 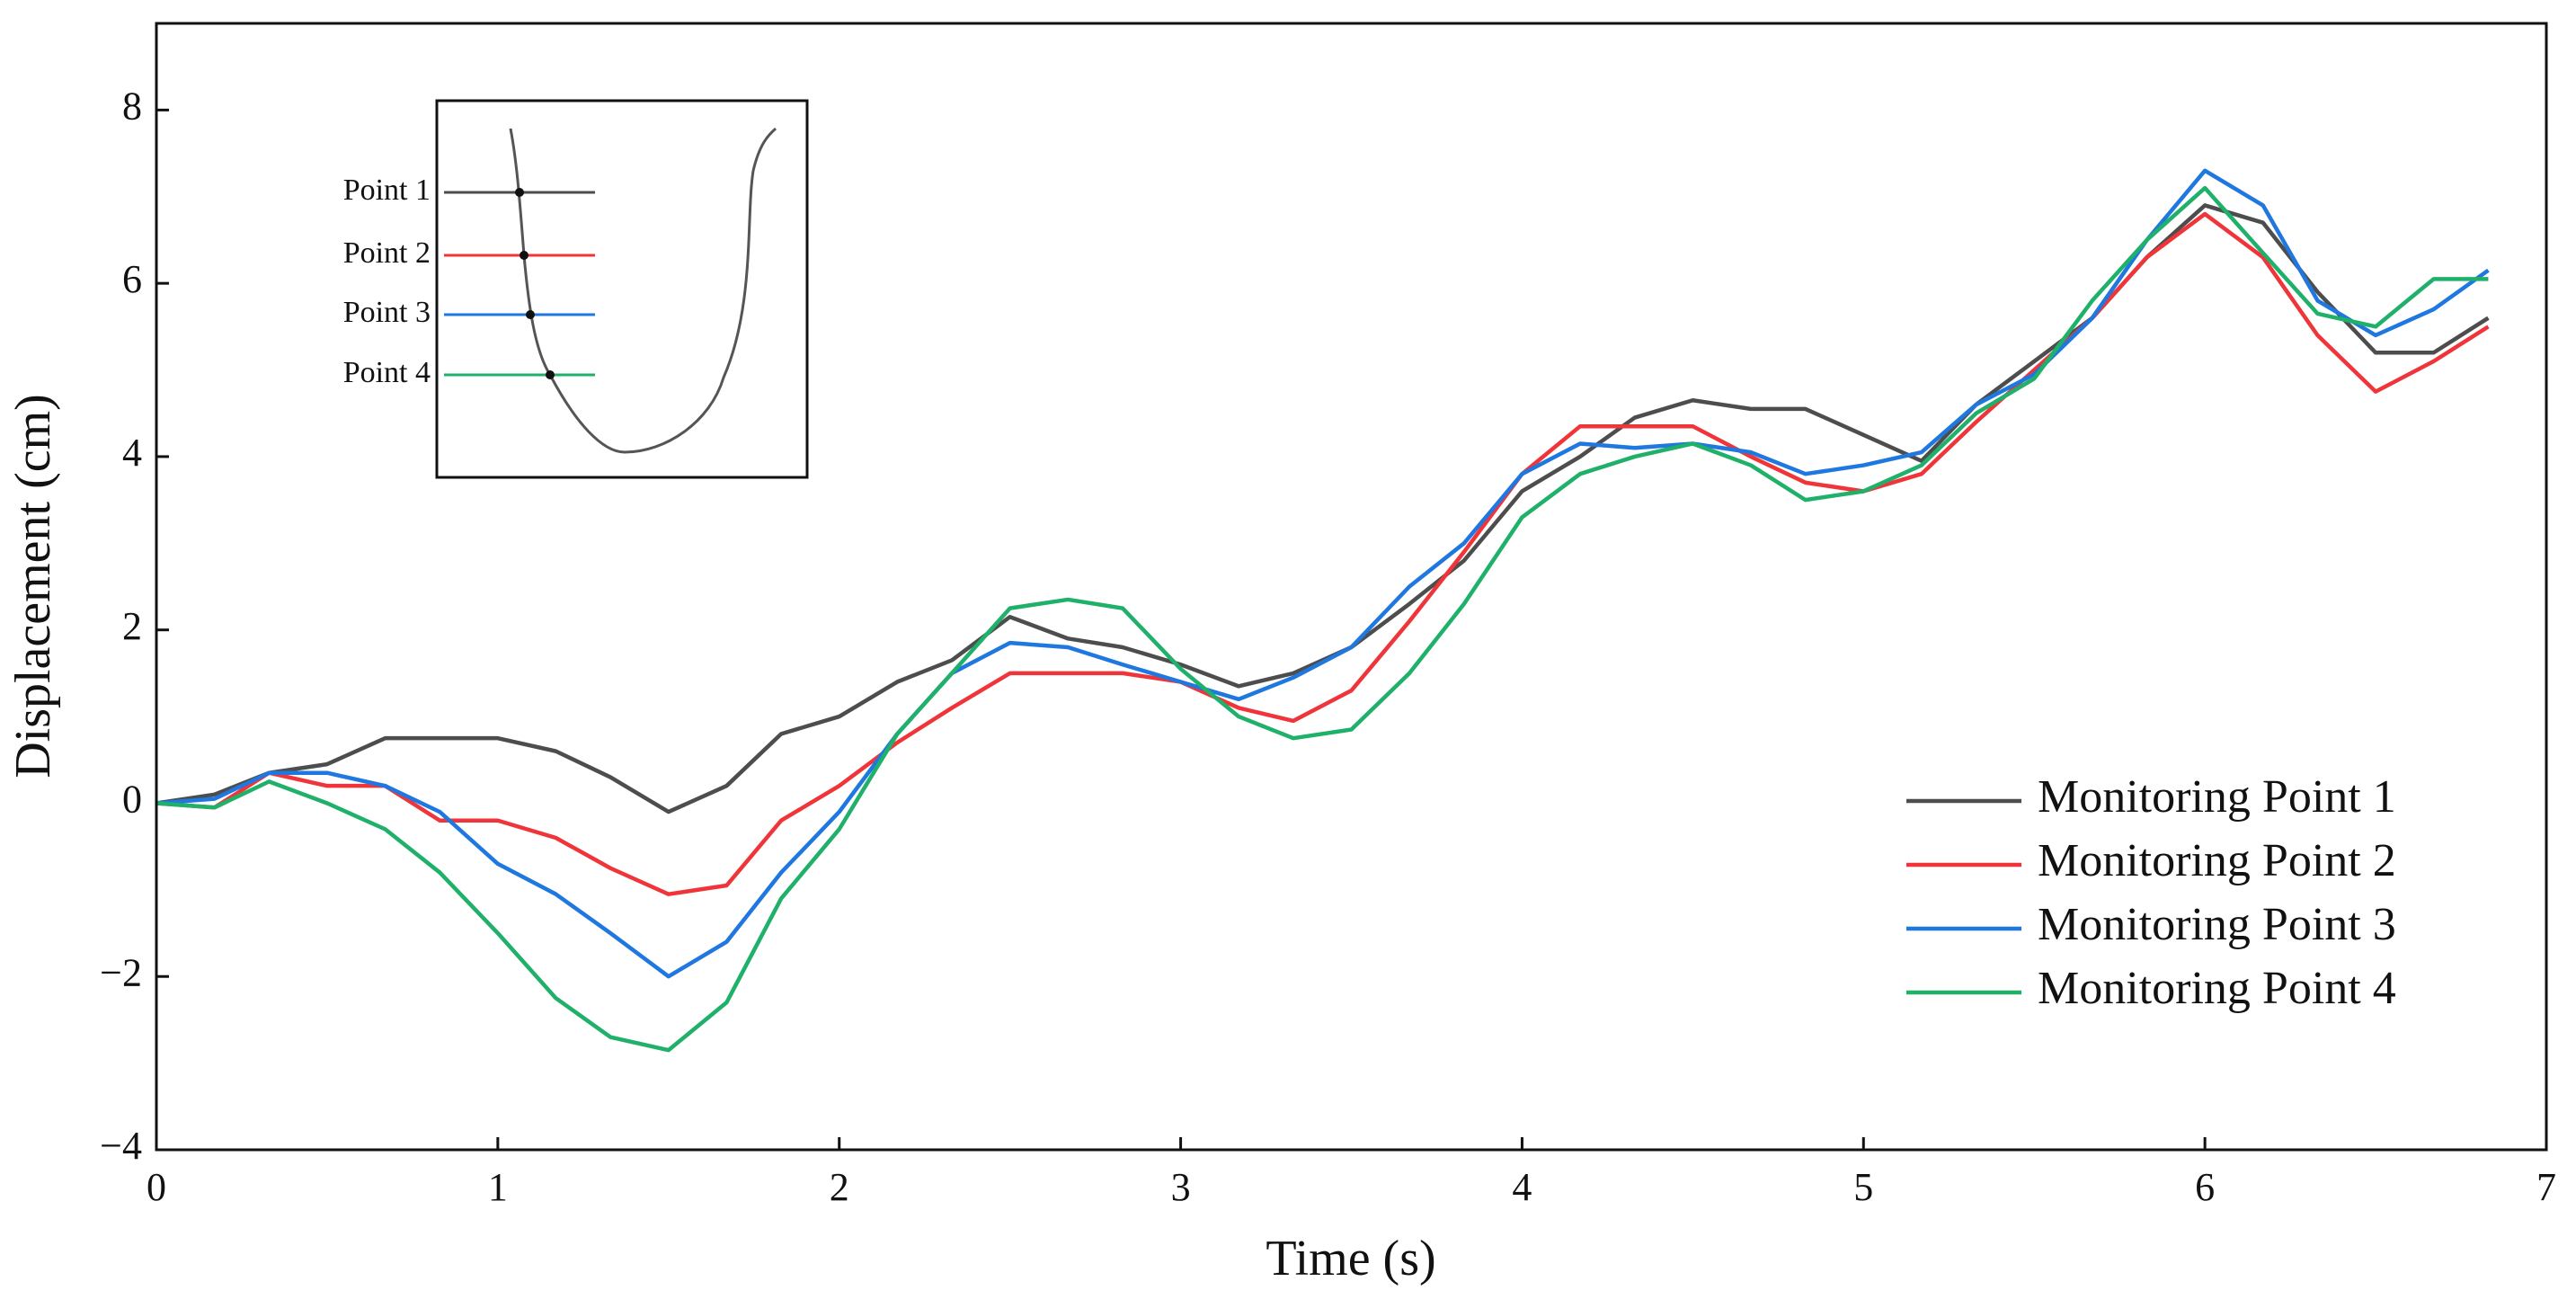 What do you see at coordinates (839, 1187) in the screenshot?
I see `x-tick-label: 2` at bounding box center [839, 1187].